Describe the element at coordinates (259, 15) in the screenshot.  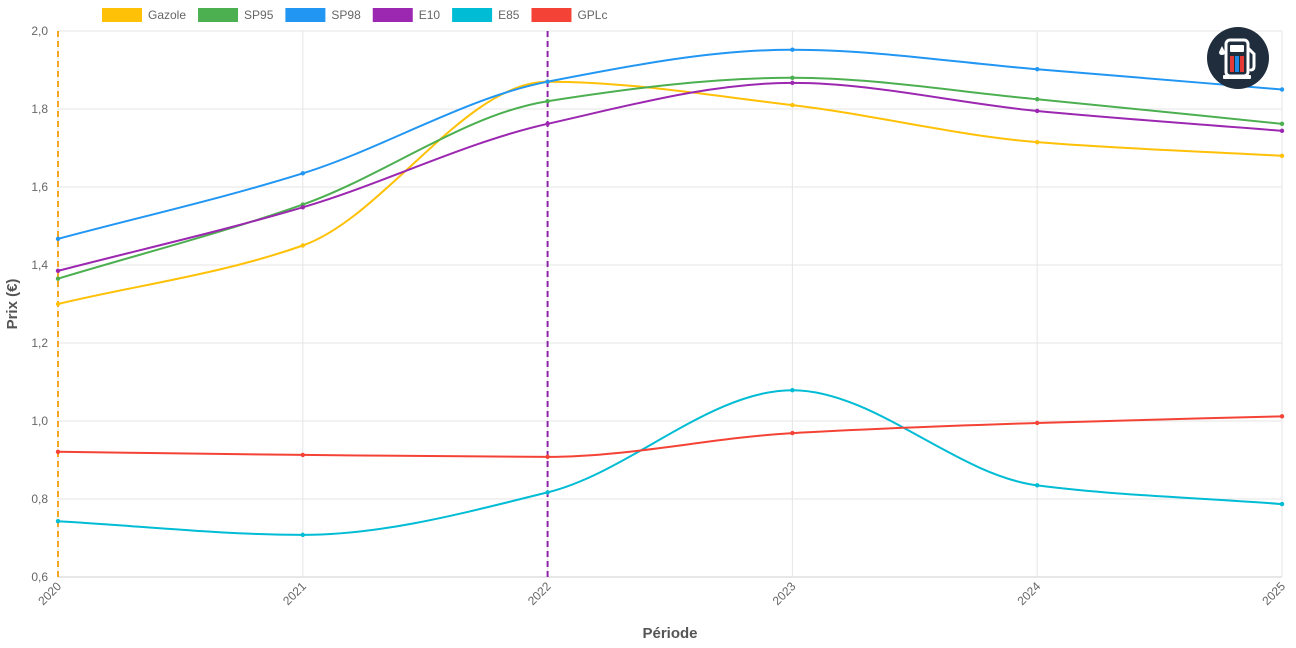
I see `legend-label: SP95` at that location.